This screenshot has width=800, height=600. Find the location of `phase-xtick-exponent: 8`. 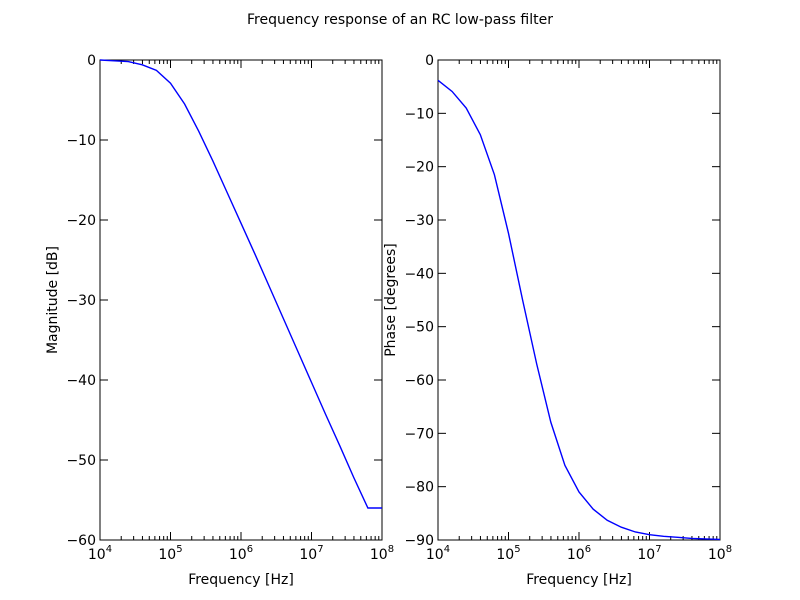

phase-xtick-exponent: 8 is located at coordinates (729, 549).